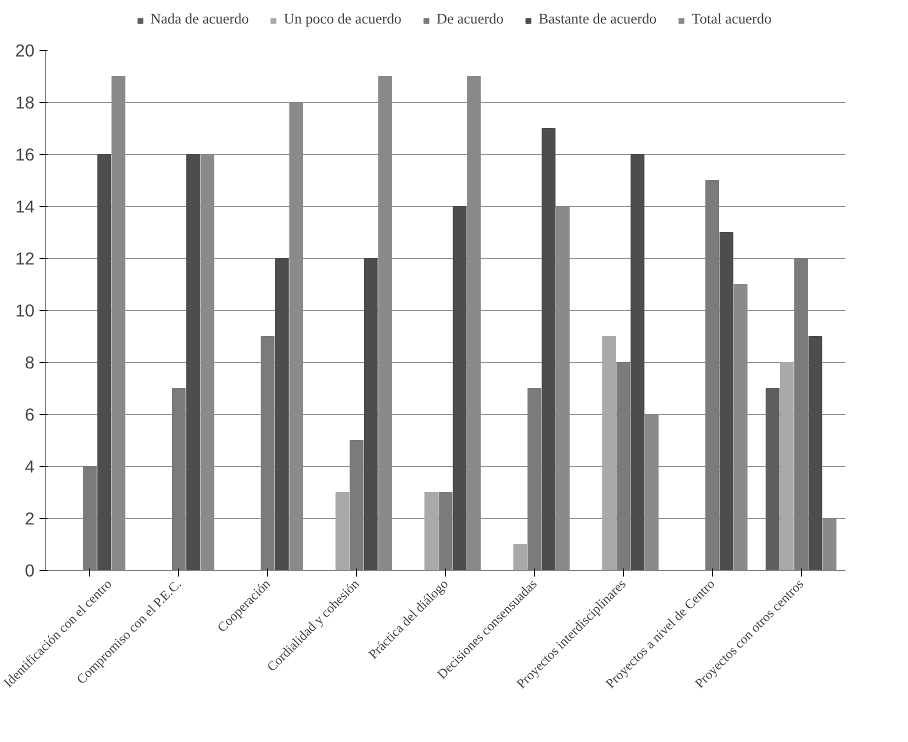 This screenshot has height=742, width=908. I want to click on y-tick-label: 14, so click(25, 206).